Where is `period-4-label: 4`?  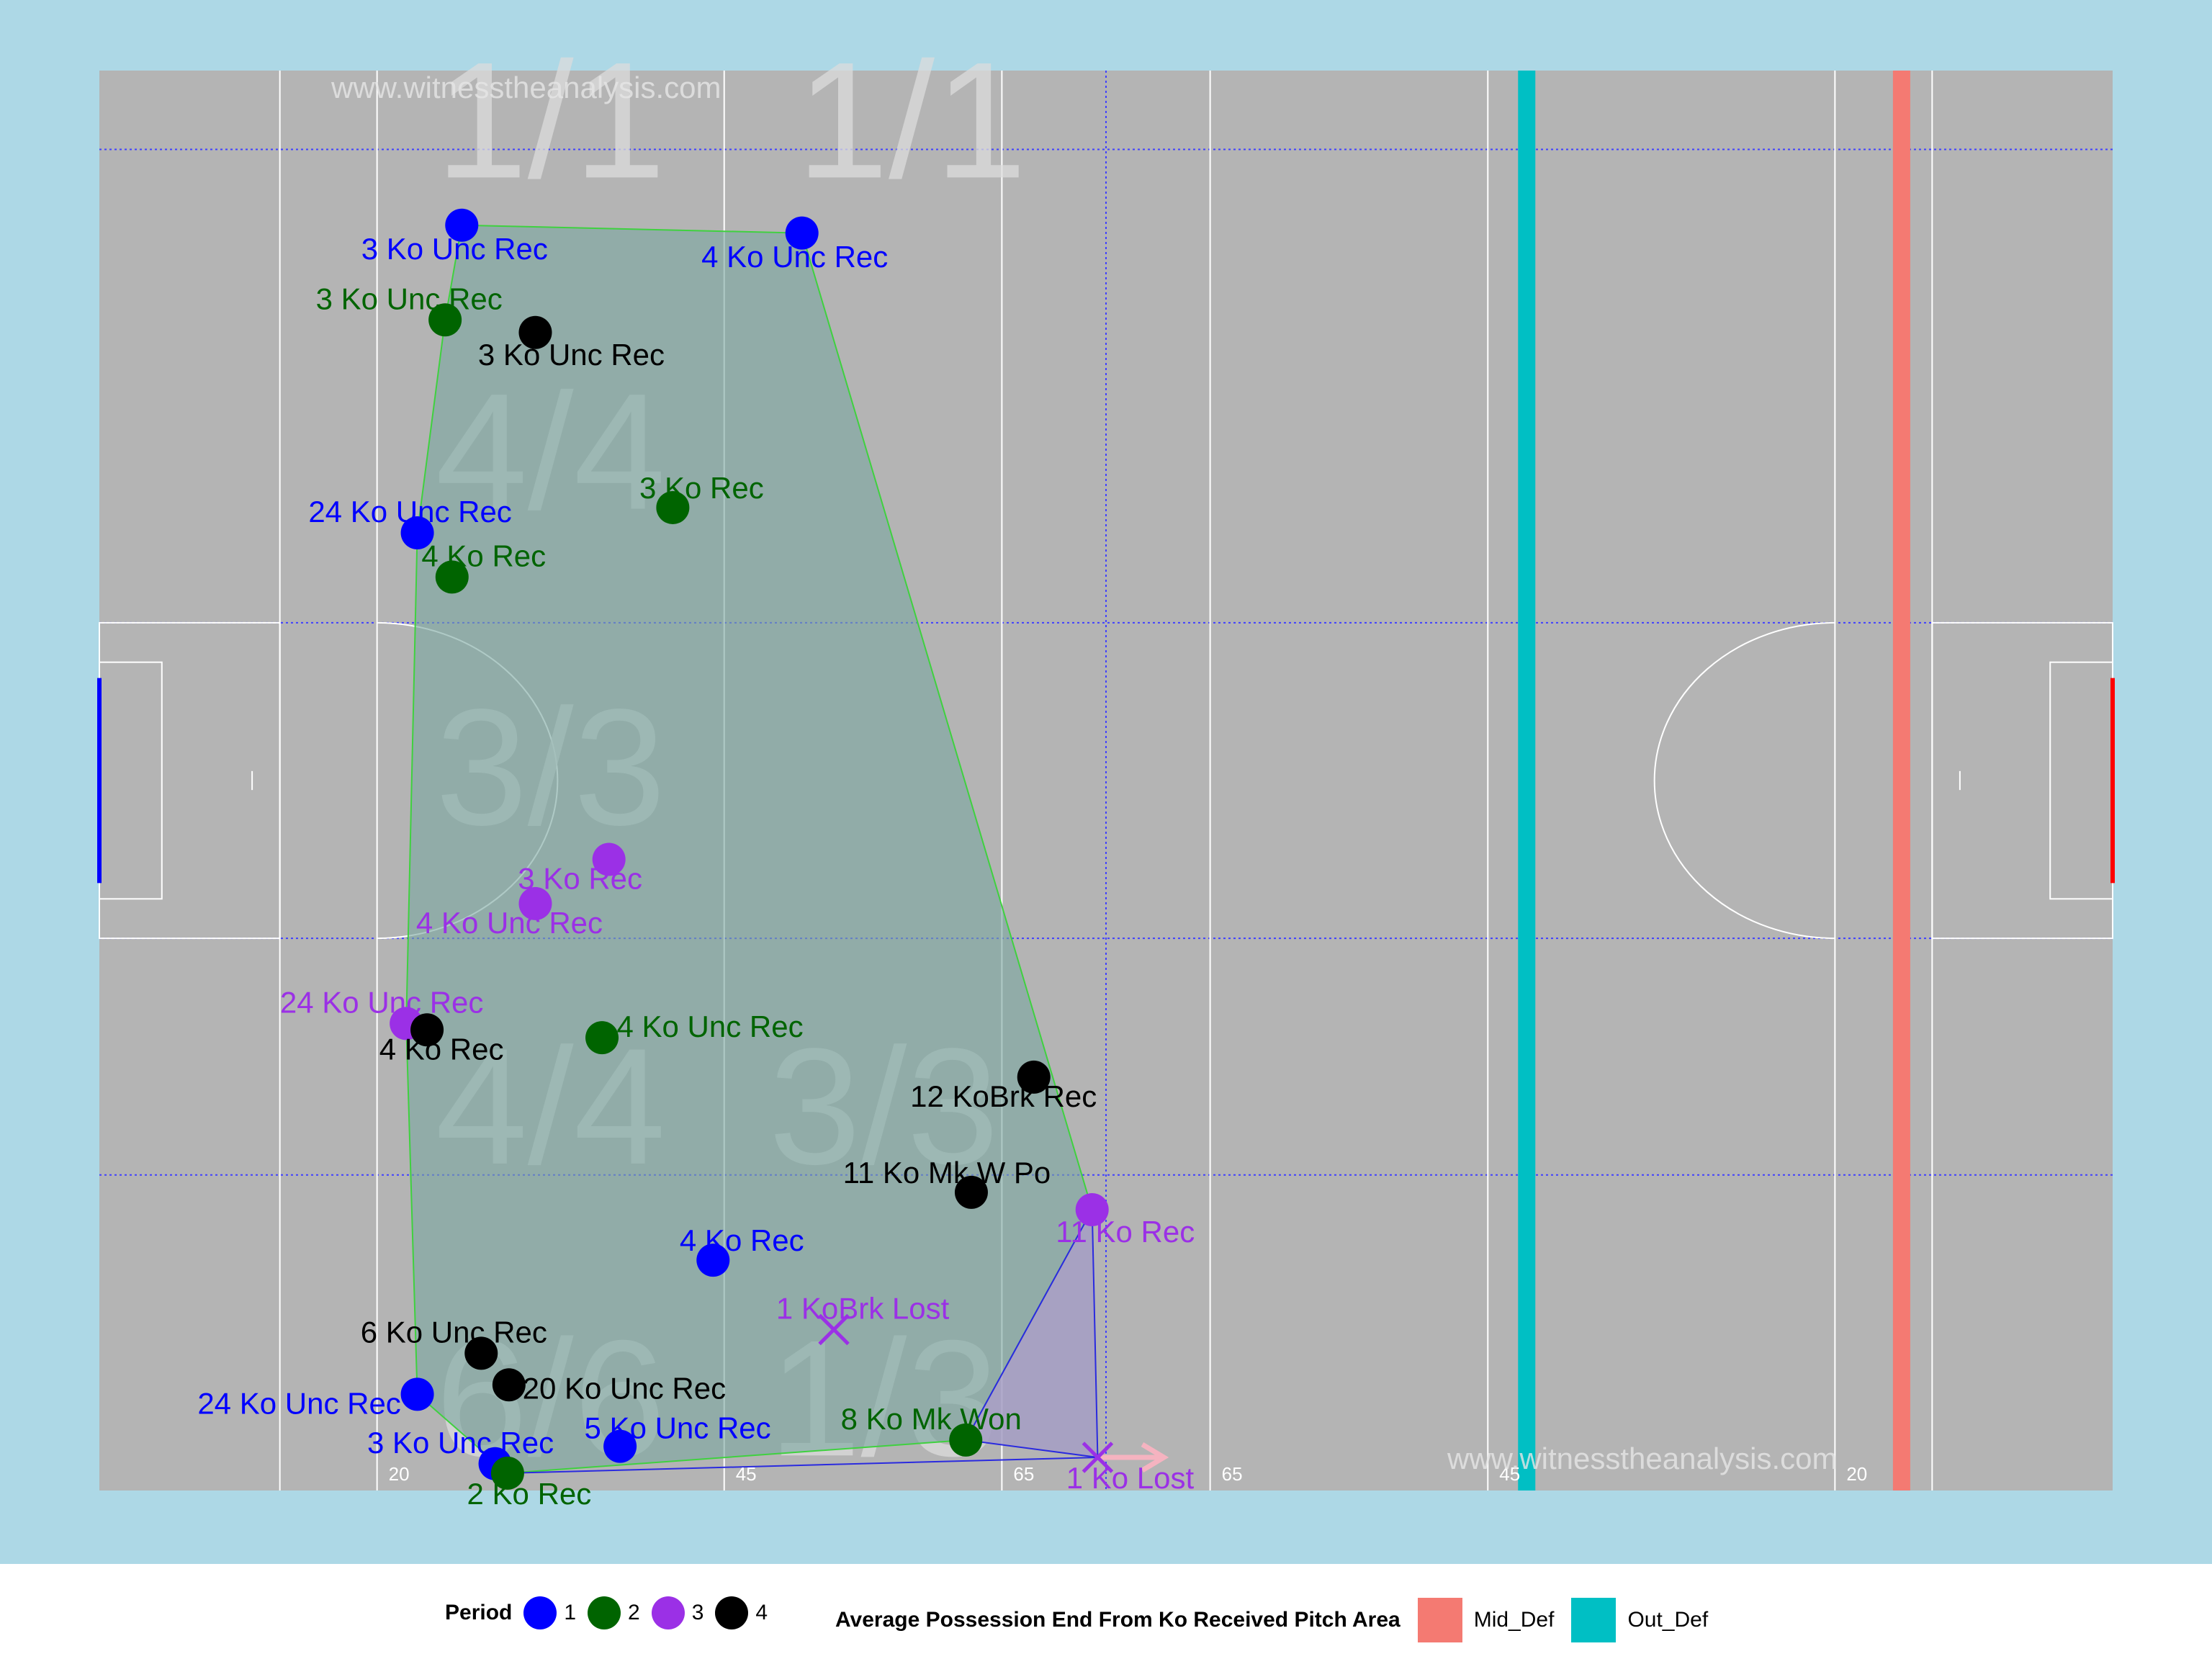 period-4-label: 4 is located at coordinates (762, 1613).